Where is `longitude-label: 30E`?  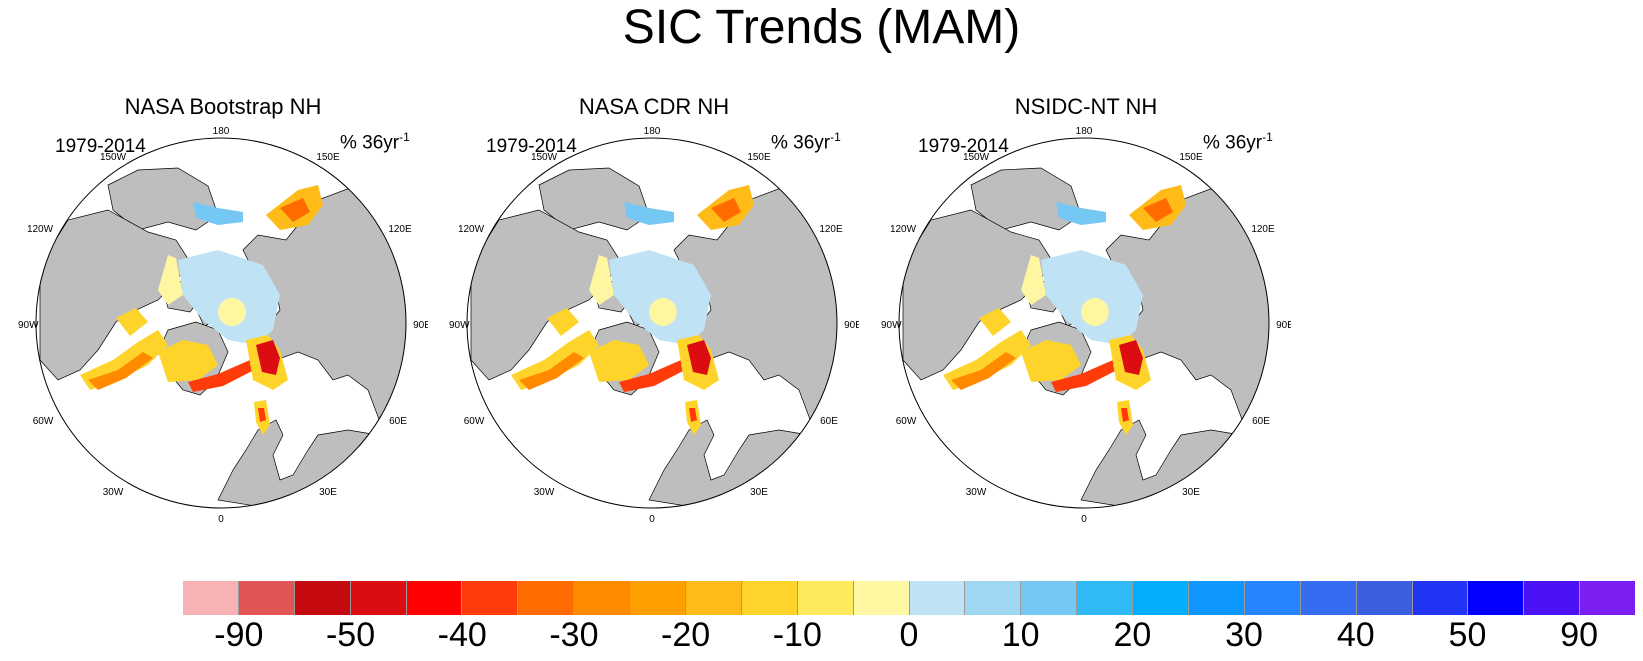
longitude-label: 30E is located at coordinates (328, 492).